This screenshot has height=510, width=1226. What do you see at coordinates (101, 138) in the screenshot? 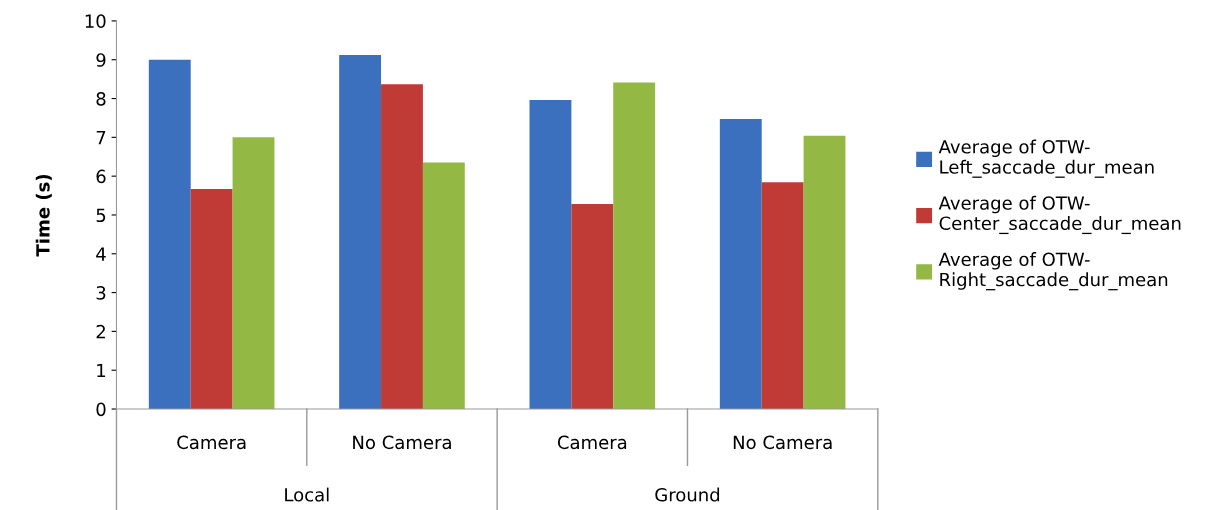
I see `y-tick-label: 7` at bounding box center [101, 138].